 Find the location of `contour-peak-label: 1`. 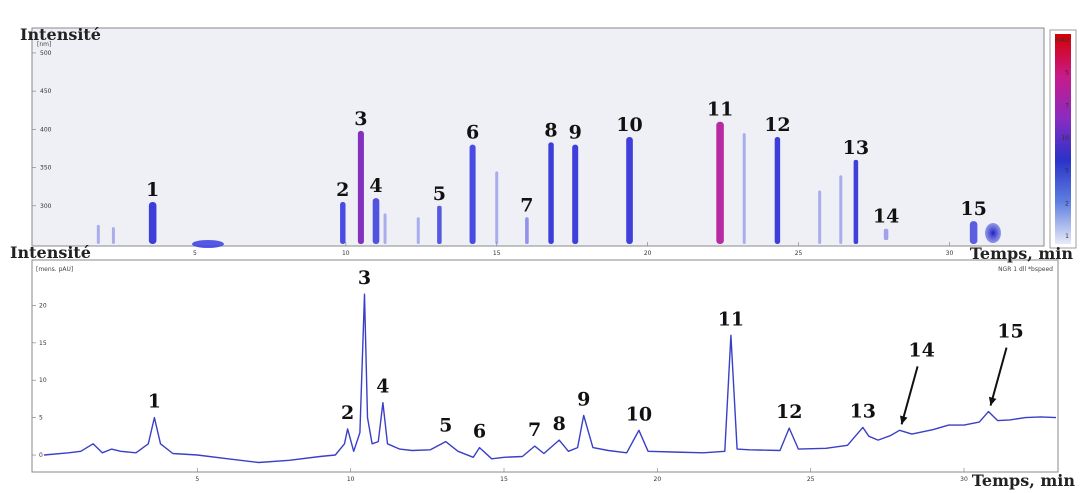

contour-peak-label: 1 is located at coordinates (152, 190).